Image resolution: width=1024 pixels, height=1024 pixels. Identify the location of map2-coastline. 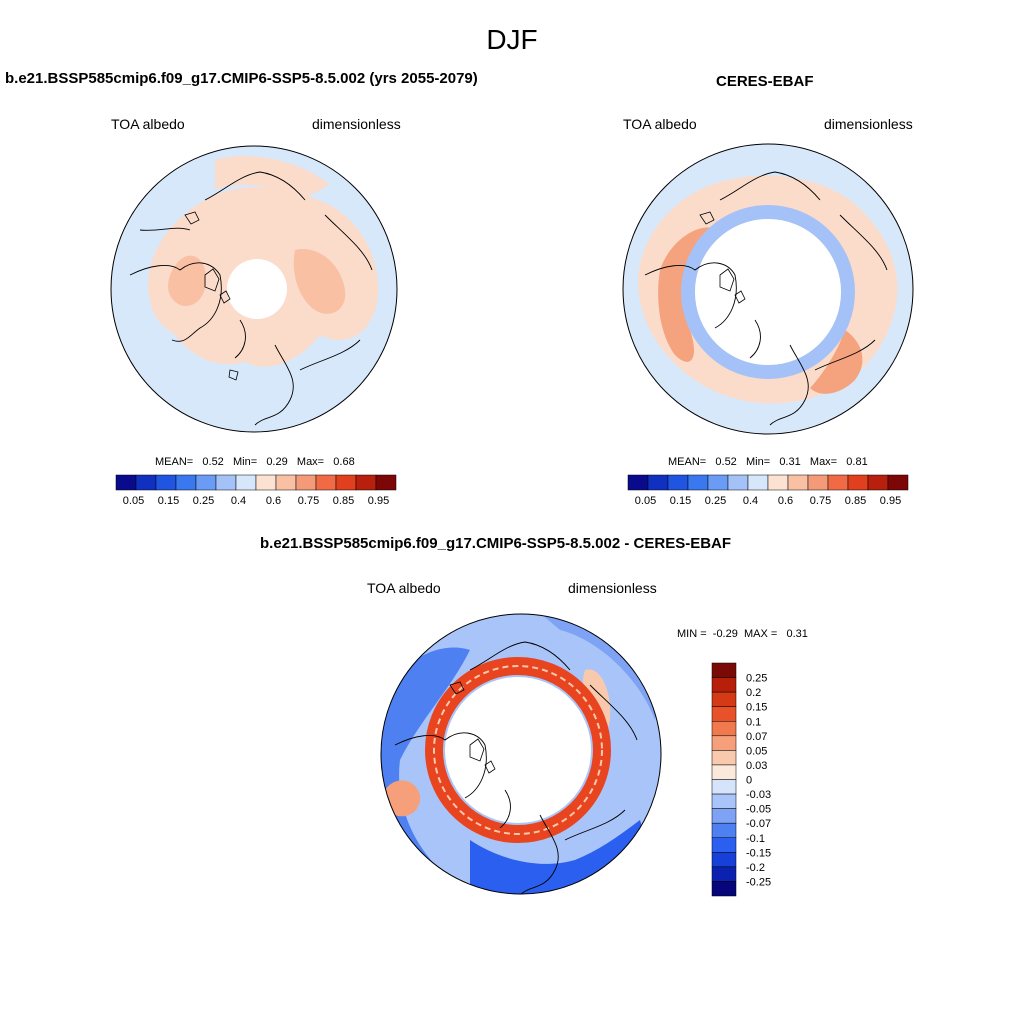
(766, 298).